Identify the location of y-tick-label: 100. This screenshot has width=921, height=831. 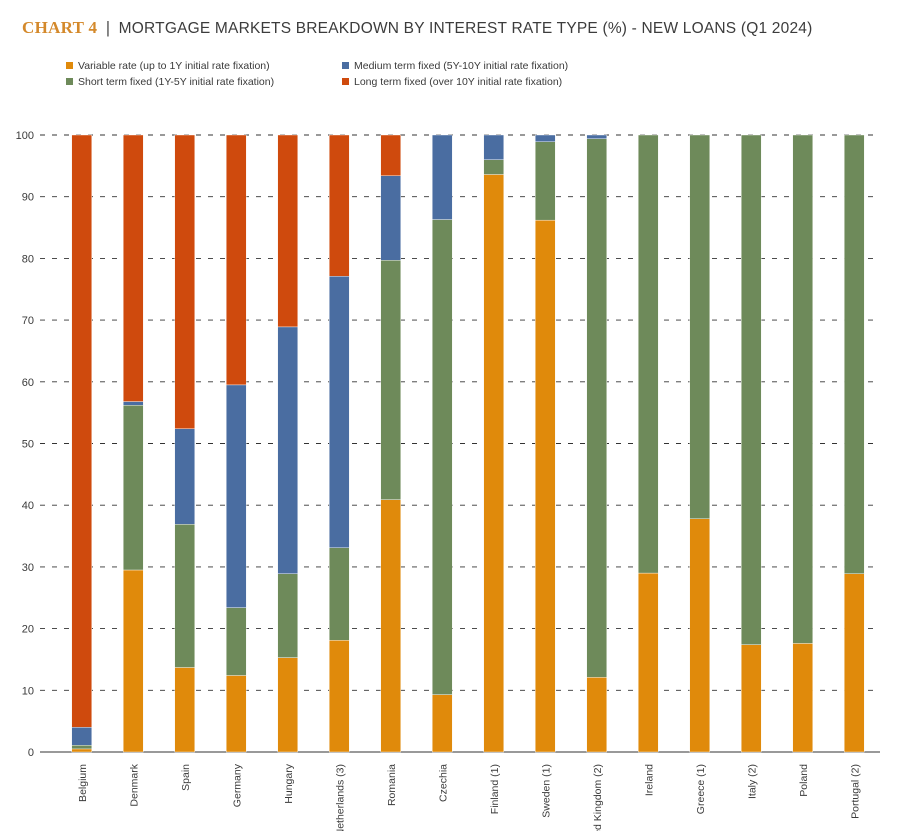
(25, 136).